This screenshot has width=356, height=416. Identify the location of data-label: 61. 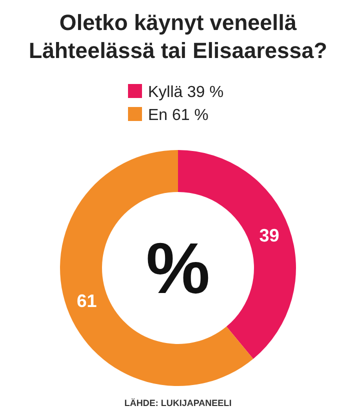
(86, 301).